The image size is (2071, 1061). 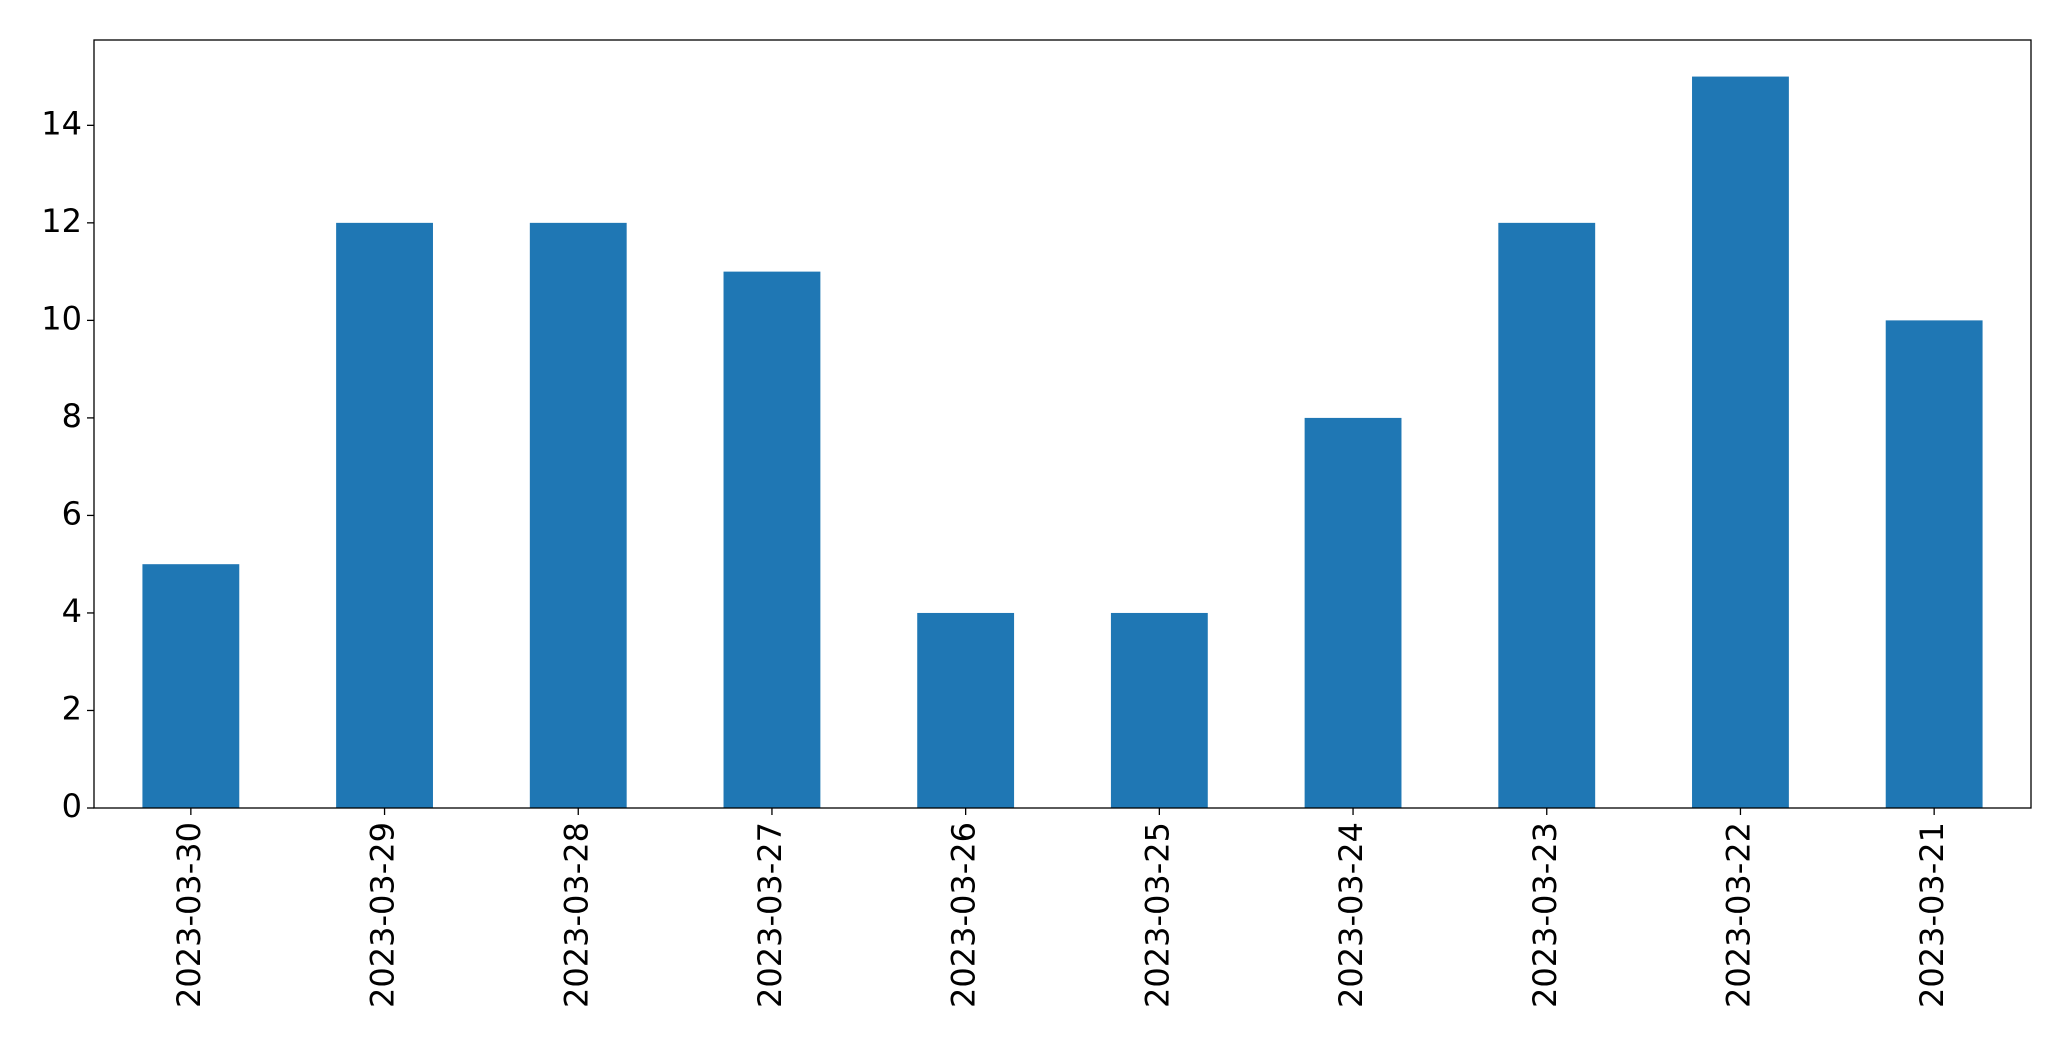 What do you see at coordinates (1738, 915) in the screenshot?
I see `x-tick-label: 2023-03-22` at bounding box center [1738, 915].